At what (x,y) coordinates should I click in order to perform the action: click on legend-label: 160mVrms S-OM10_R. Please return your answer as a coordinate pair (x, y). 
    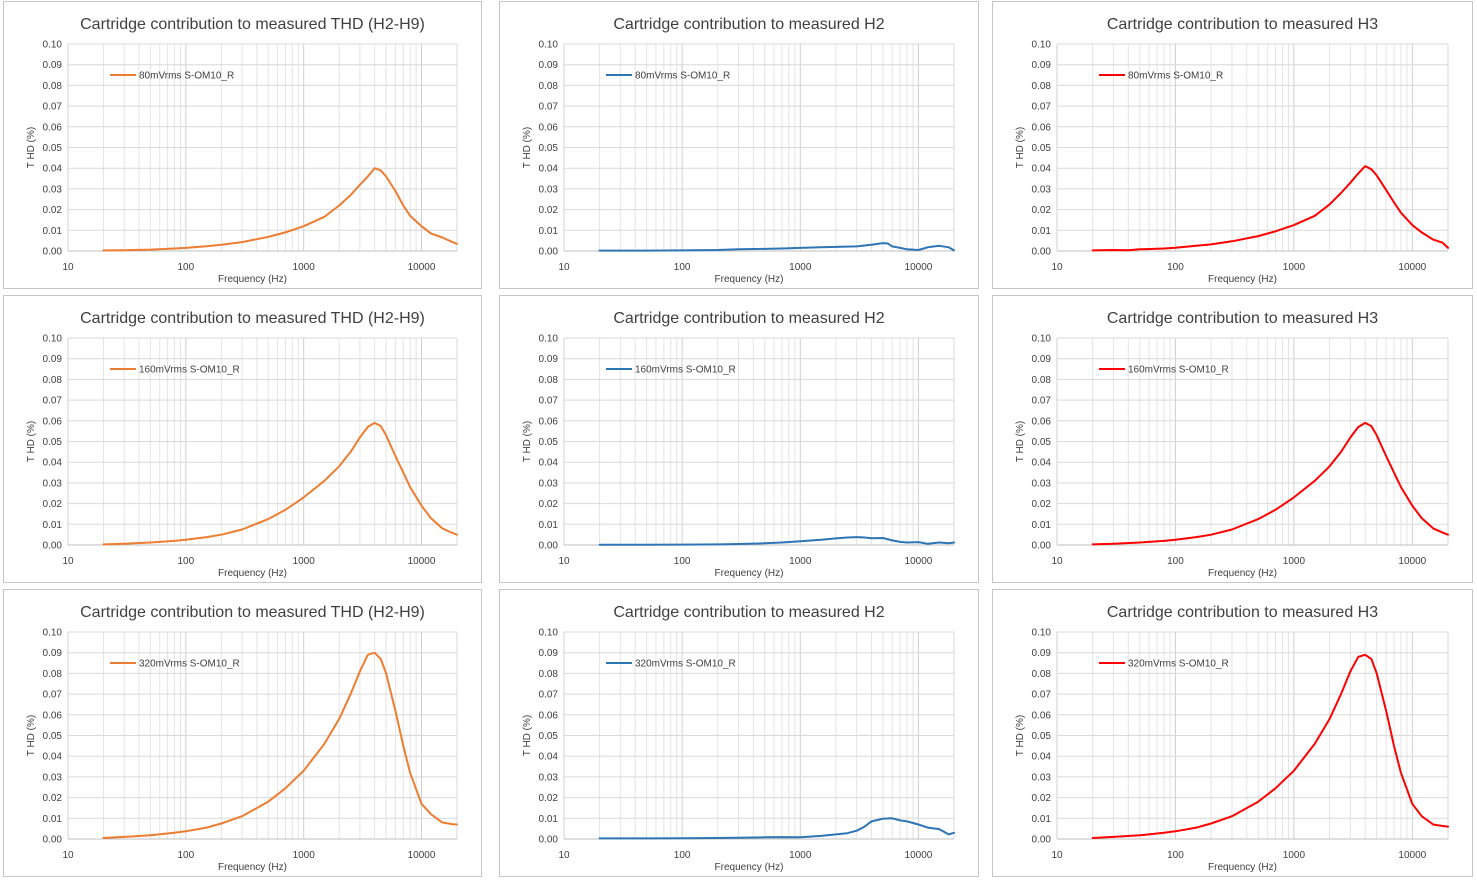
    Looking at the image, I should click on (1178, 370).